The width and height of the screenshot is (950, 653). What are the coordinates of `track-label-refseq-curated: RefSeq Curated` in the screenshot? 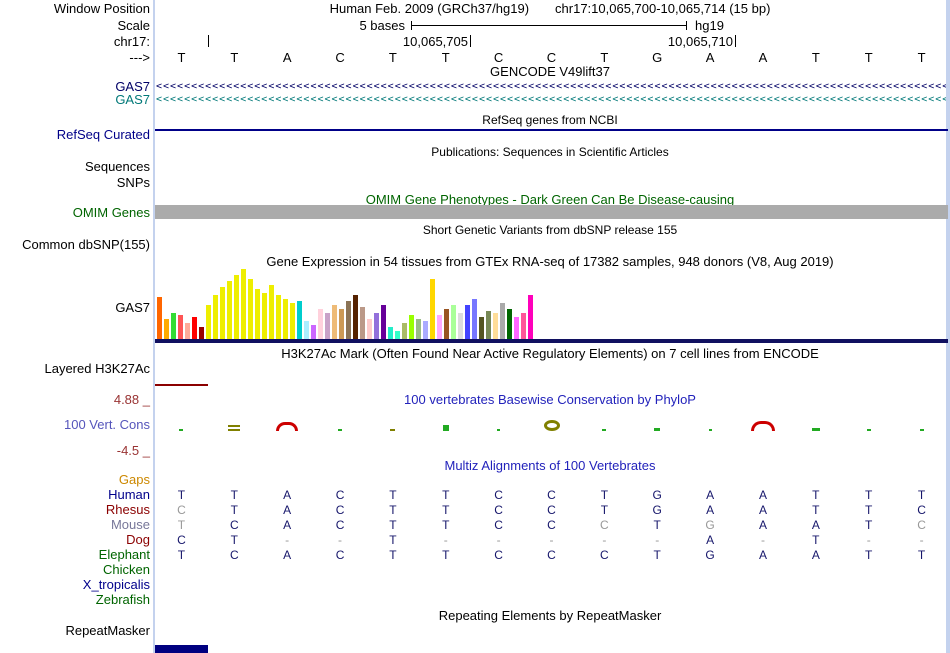 It's located at (103, 134).